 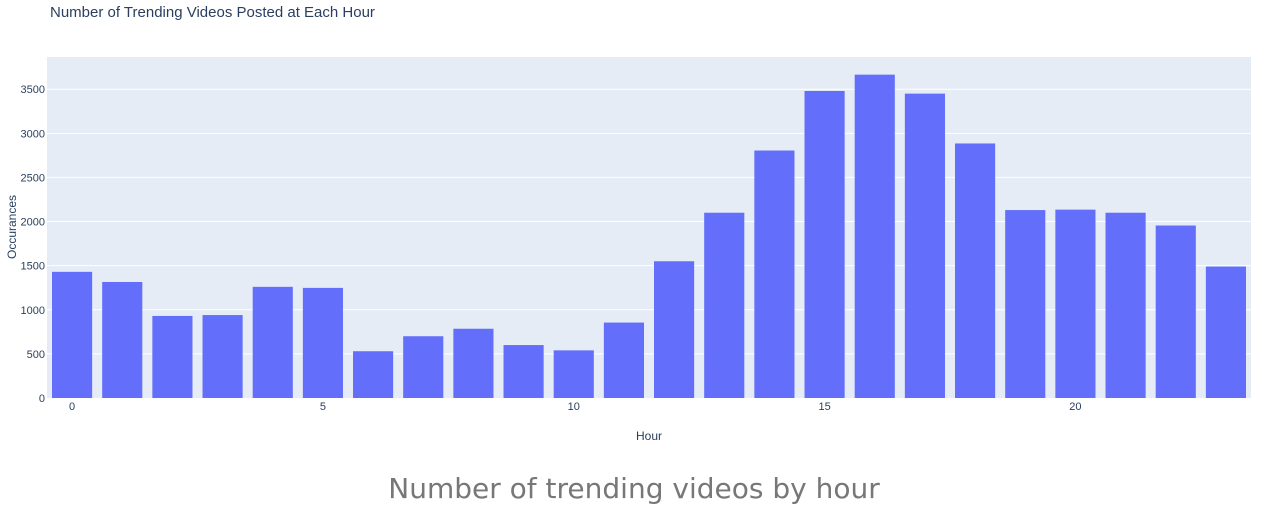 What do you see at coordinates (33, 267) in the screenshot?
I see `y-tick-label: 1500` at bounding box center [33, 267].